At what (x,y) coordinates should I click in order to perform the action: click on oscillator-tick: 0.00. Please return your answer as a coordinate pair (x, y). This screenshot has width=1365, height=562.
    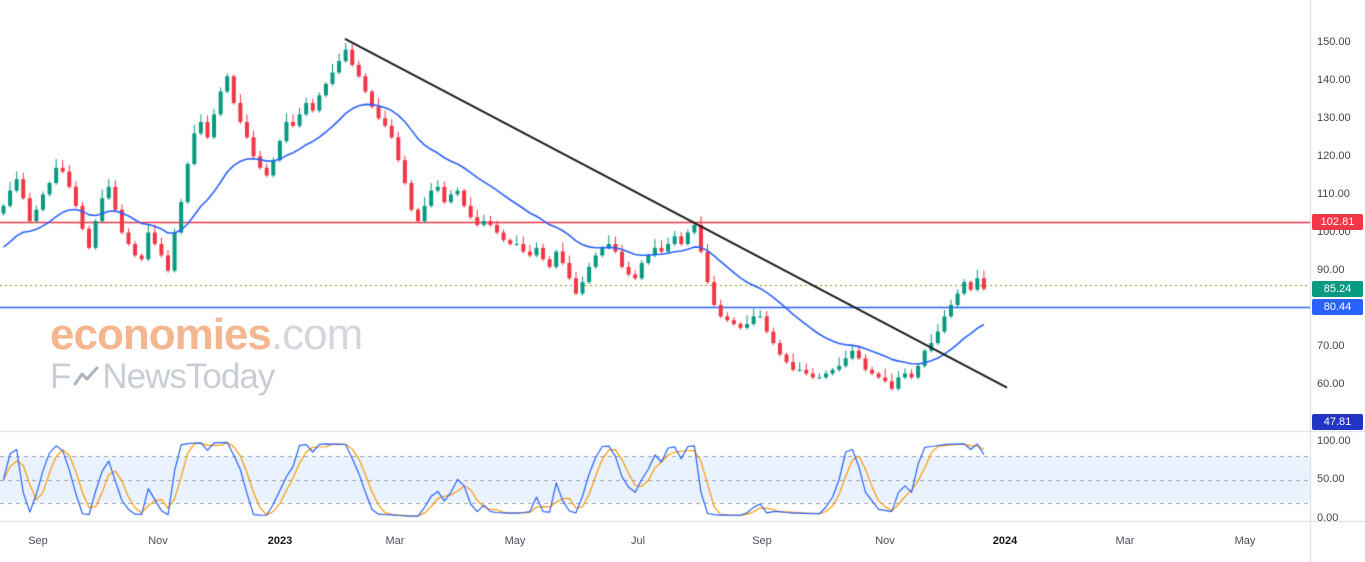
    Looking at the image, I should click on (1328, 517).